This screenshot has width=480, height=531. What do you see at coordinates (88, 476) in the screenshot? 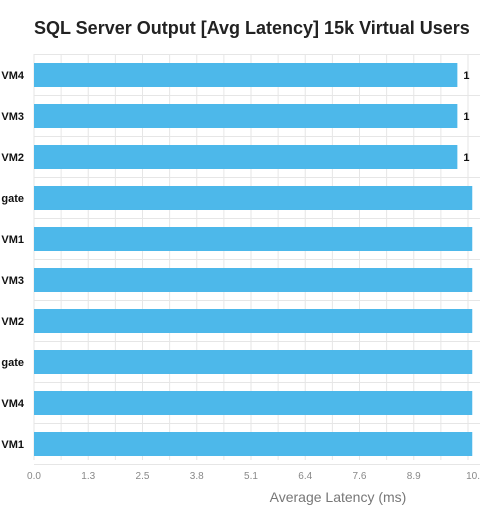
I see `x-tick-label: 1.3` at bounding box center [88, 476].